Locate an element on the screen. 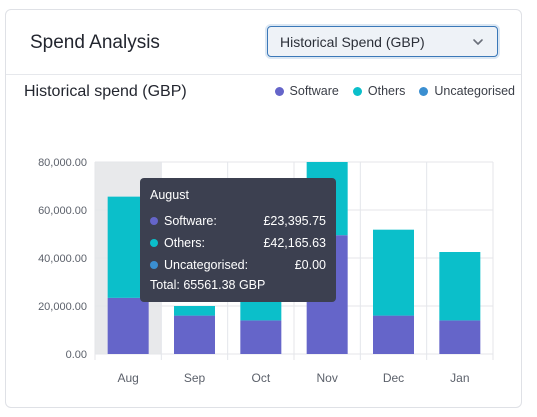 This screenshot has width=537, height=417. chart-legend: Software Others Uncategorised is located at coordinates (394, 91).